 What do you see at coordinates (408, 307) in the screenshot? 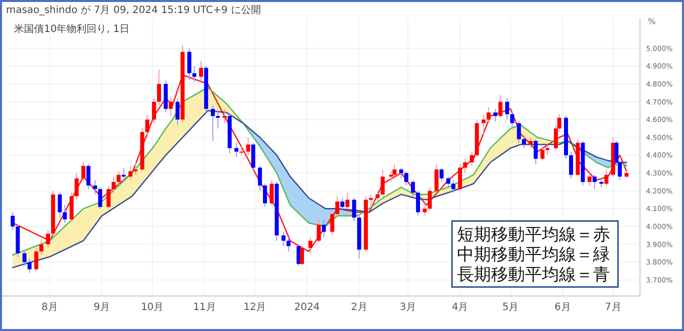
I see `x-tick-label: 3月` at bounding box center [408, 307].